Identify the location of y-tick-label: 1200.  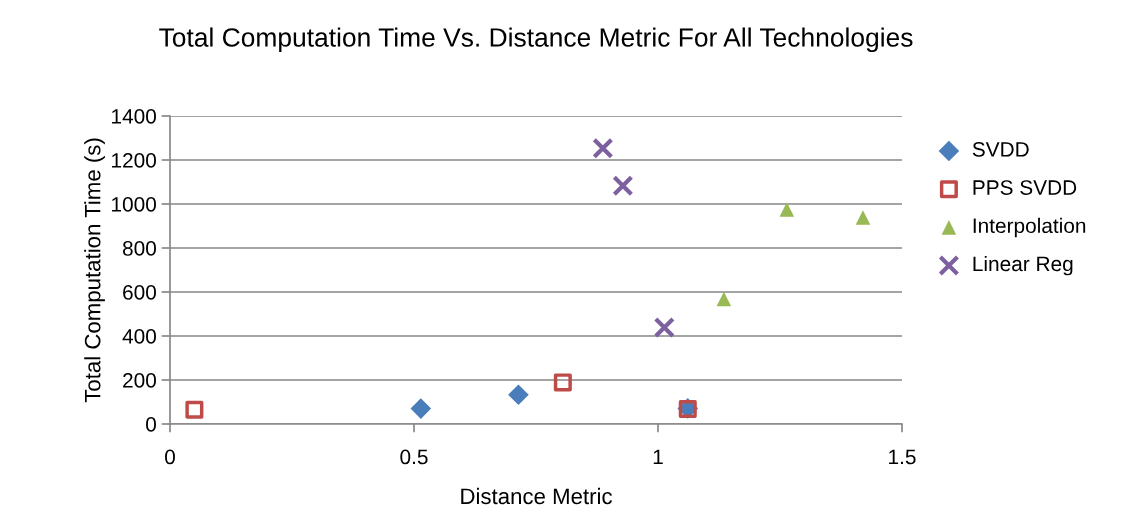
(134, 160).